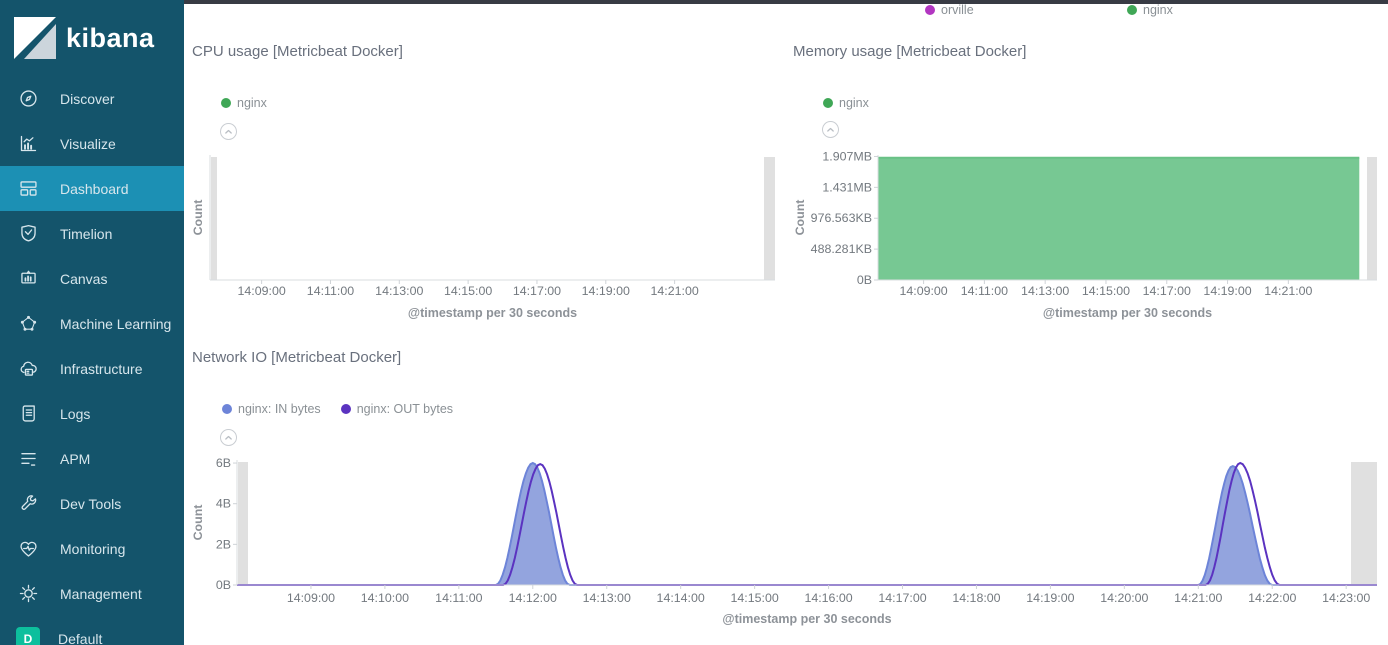 The image size is (1388, 645). Describe the element at coordinates (223, 504) in the screenshot. I see `svg-text: 4B` at that location.